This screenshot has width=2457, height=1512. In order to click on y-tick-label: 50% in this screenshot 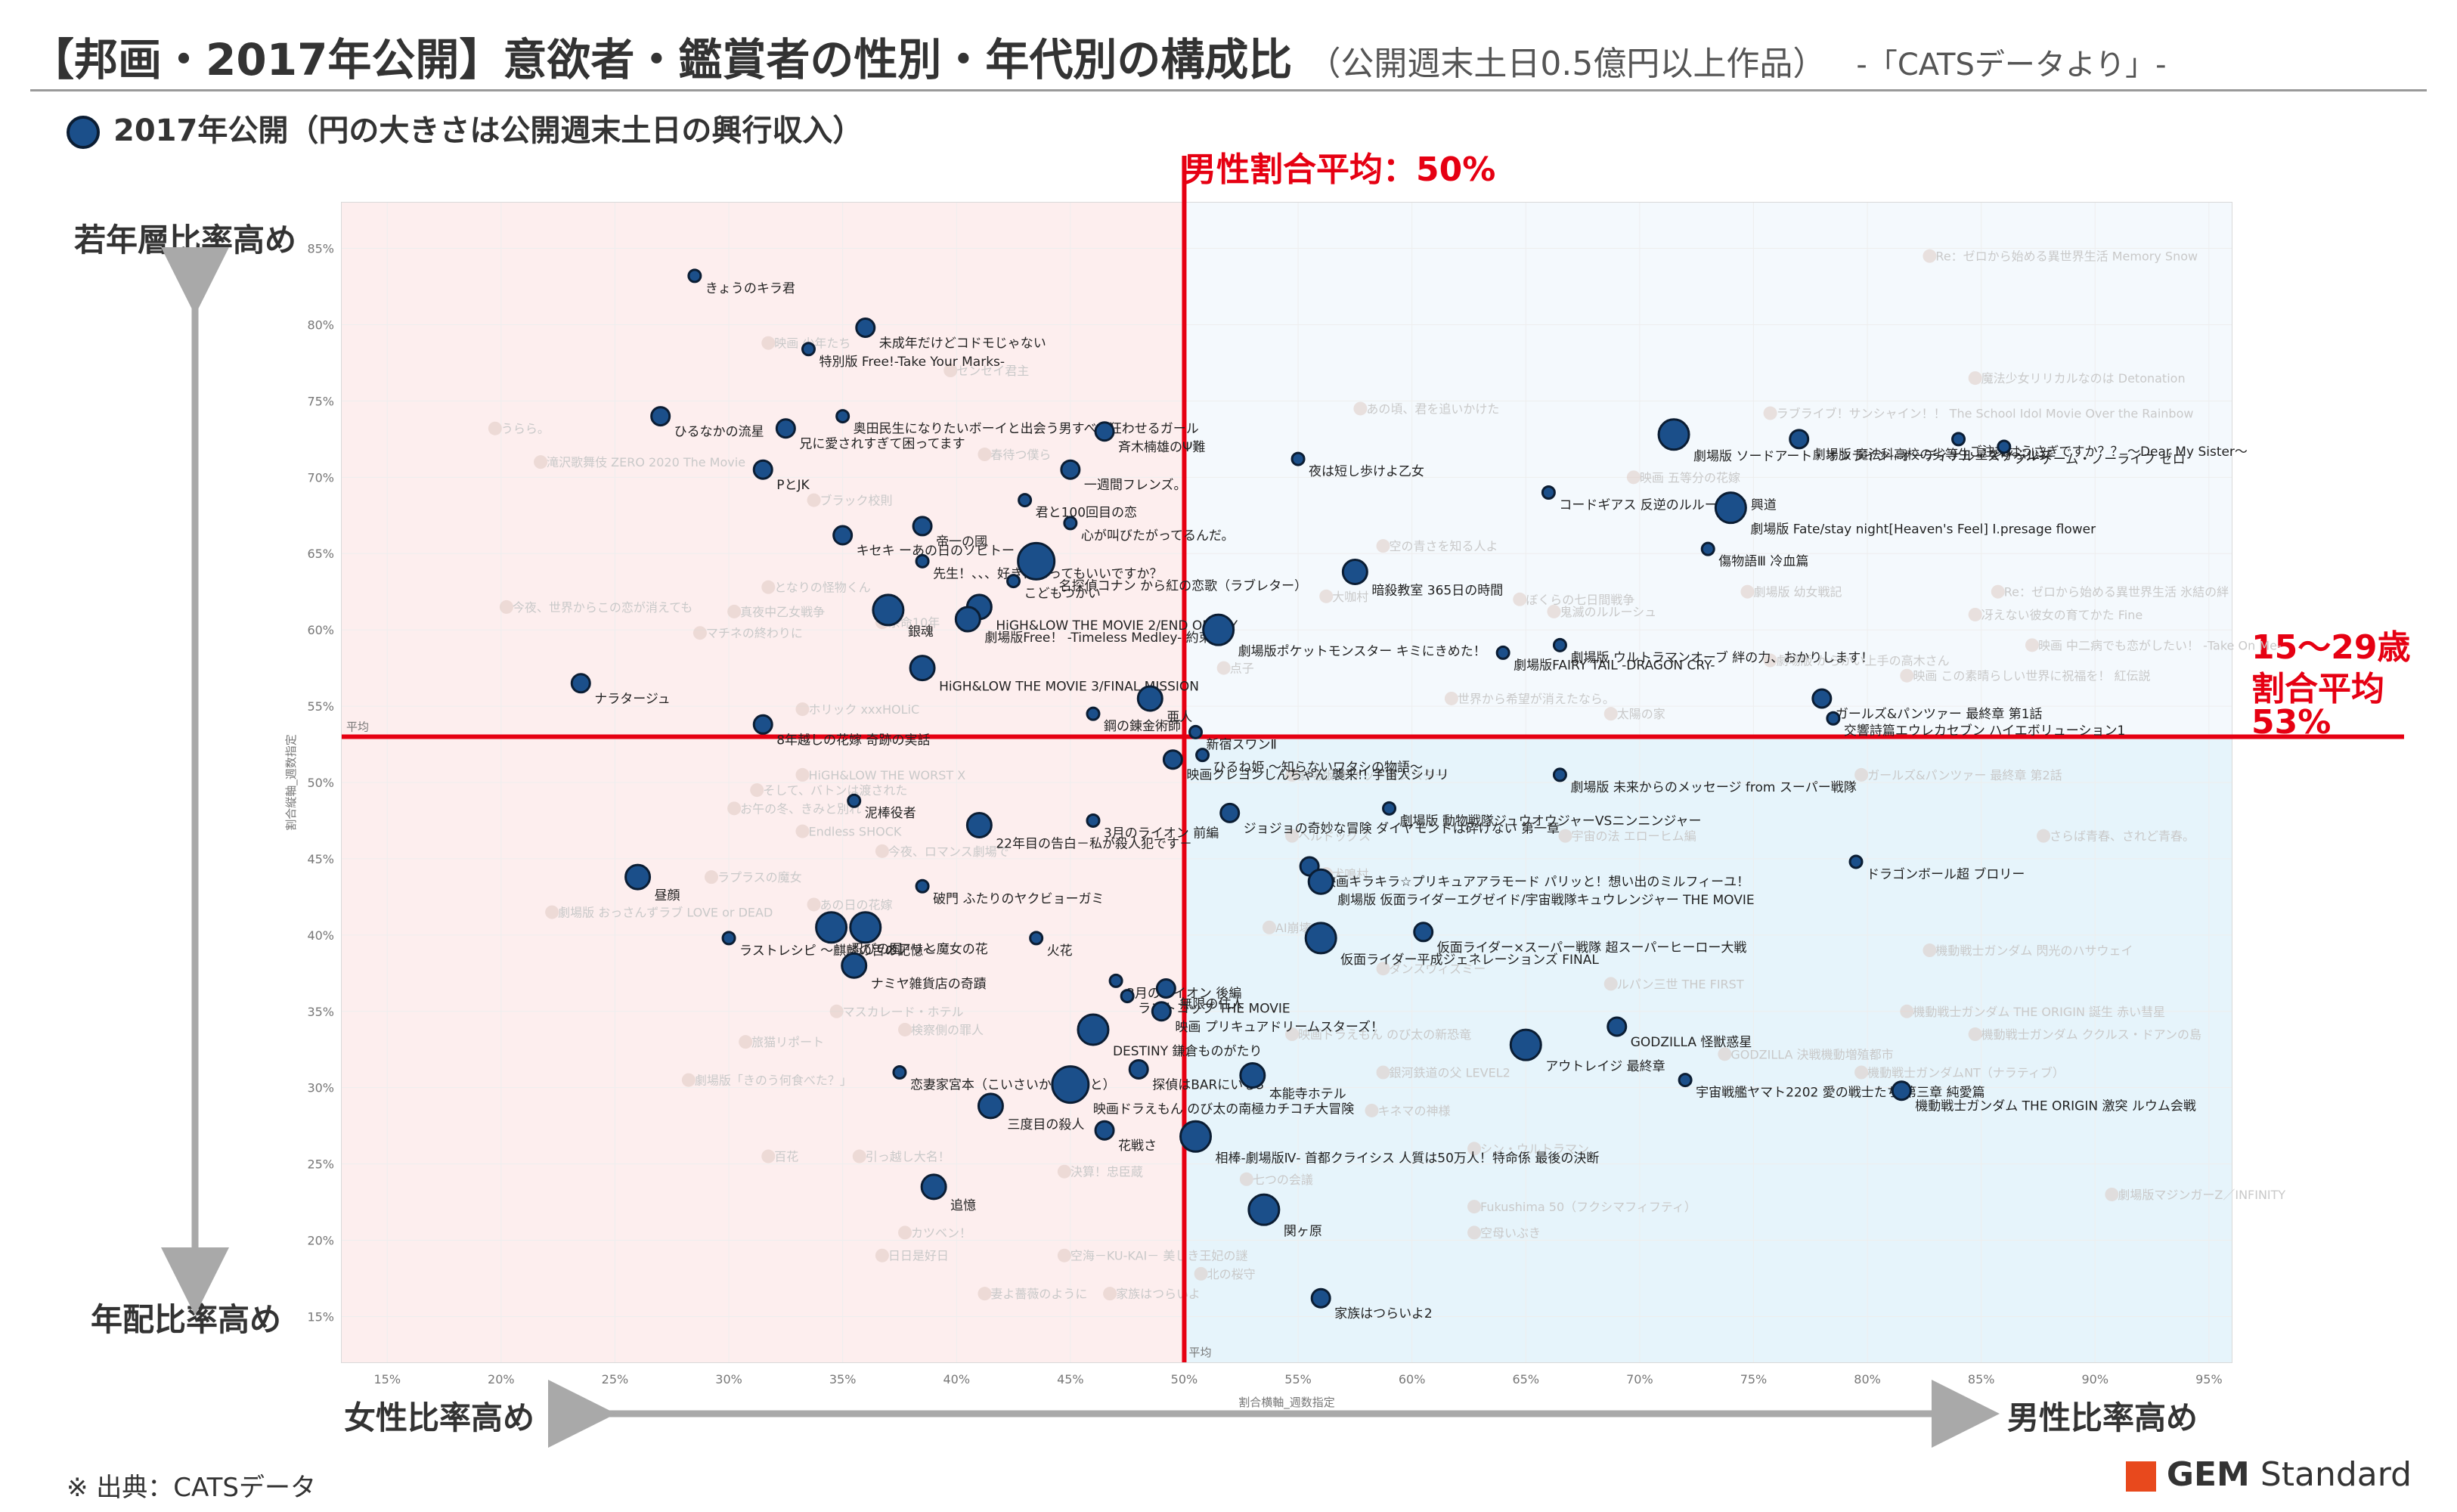, I will do `click(320, 783)`.